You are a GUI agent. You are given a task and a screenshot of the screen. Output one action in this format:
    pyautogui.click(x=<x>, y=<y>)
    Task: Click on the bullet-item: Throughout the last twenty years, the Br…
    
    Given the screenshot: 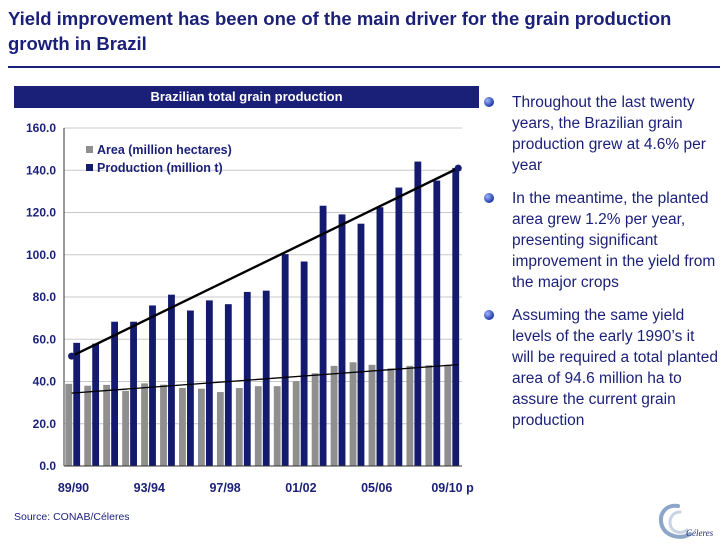 What is the action you would take?
    pyautogui.click(x=602, y=134)
    